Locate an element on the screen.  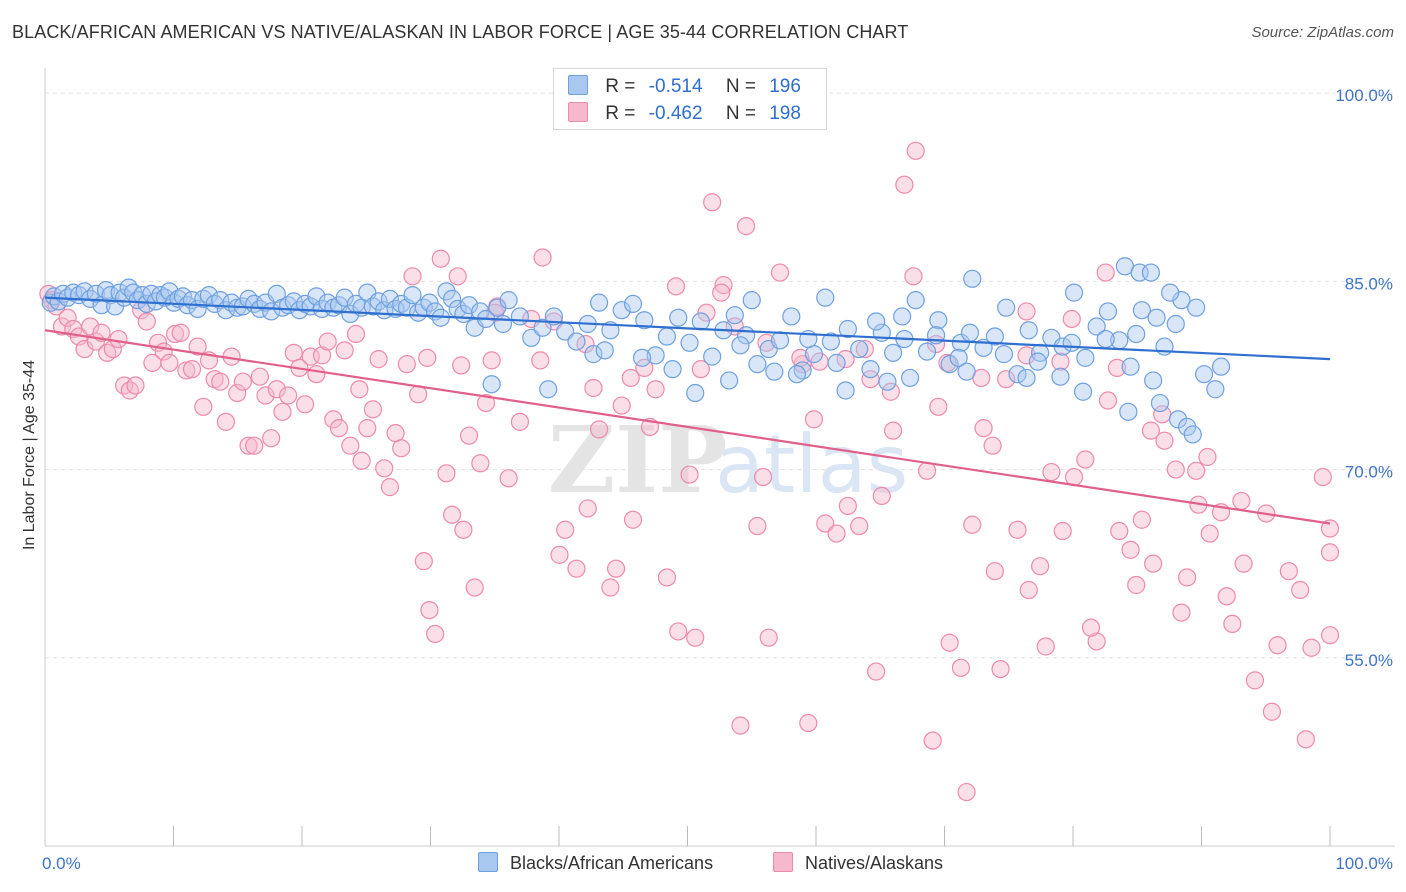
legend-n-value-blue: 196 is located at coordinates (785, 86).